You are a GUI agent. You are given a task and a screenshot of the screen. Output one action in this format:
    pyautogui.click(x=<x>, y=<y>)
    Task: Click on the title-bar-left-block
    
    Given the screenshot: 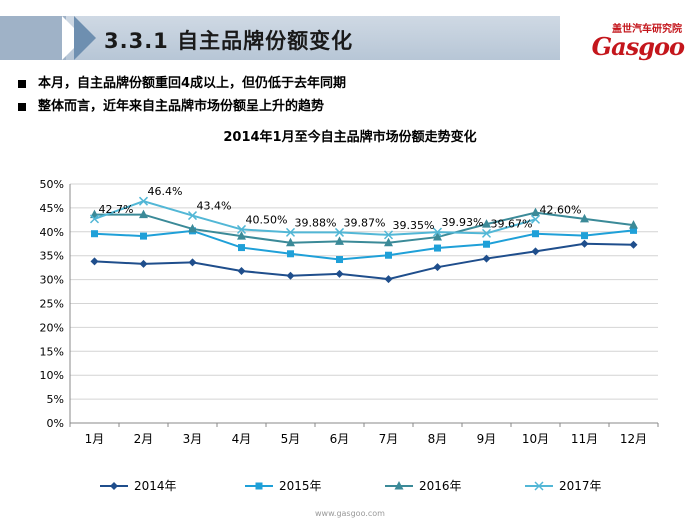 What is the action you would take?
    pyautogui.click(x=33, y=38)
    